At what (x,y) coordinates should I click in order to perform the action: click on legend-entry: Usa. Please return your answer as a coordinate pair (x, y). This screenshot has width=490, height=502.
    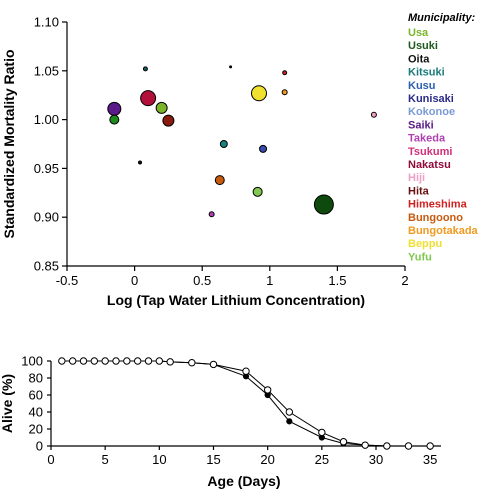
    Looking at the image, I should click on (418, 33).